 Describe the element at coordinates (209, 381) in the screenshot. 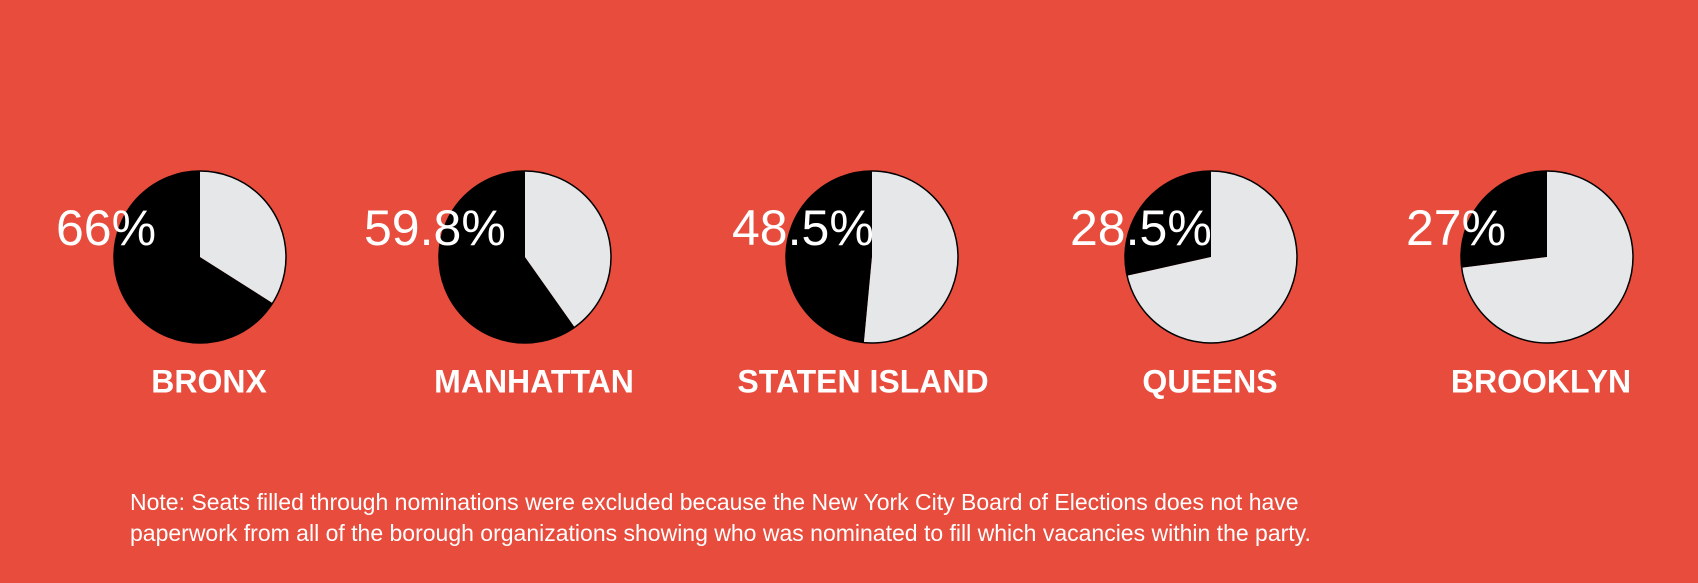

I see `pie-title: BRONX` at that location.